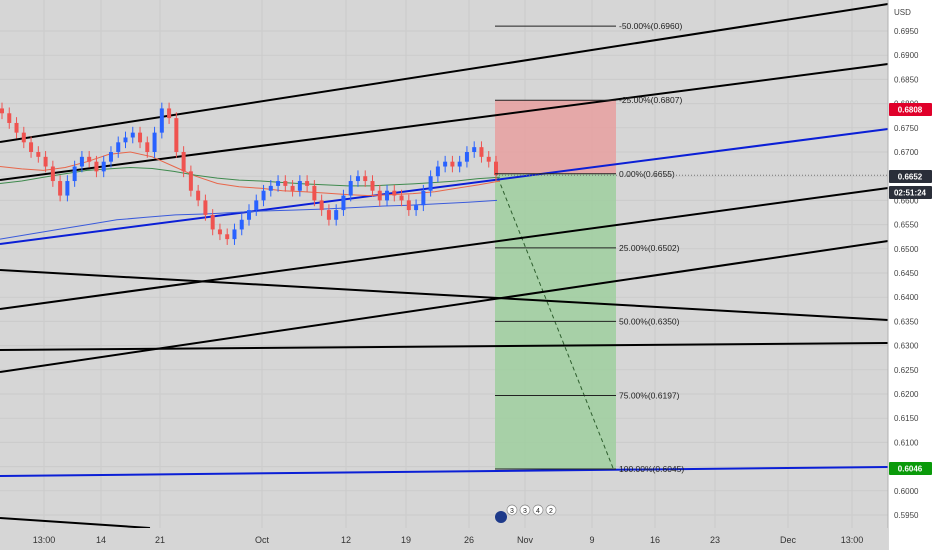 The width and height of the screenshot is (932, 550). I want to click on time-tick-label: 14, so click(101, 540).